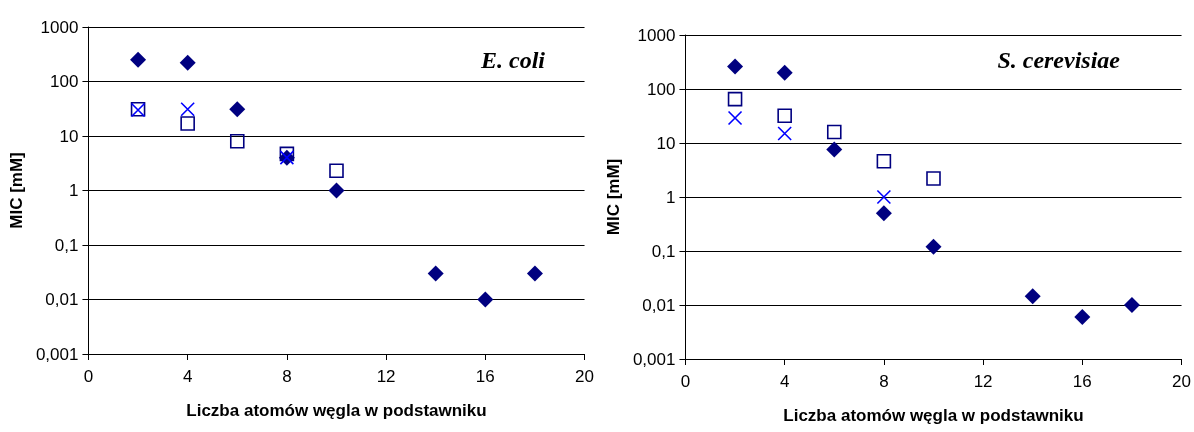  I want to click on annotation: E. coli, so click(513, 60).